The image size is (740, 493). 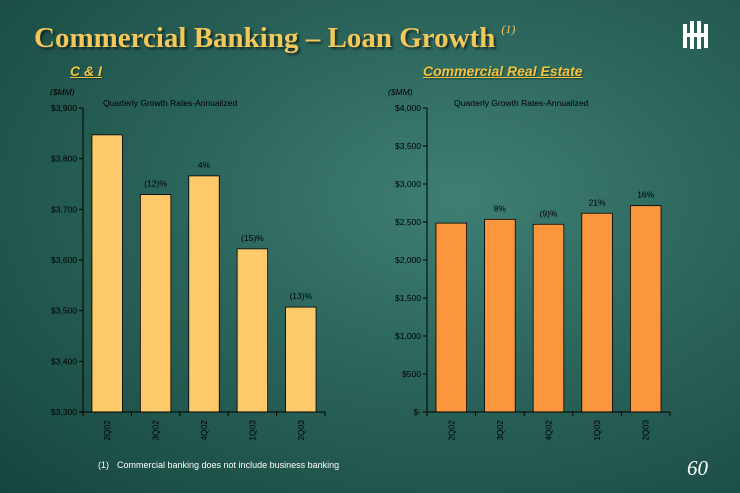 I want to click on cre-bar-2Q02, so click(x=451, y=317).